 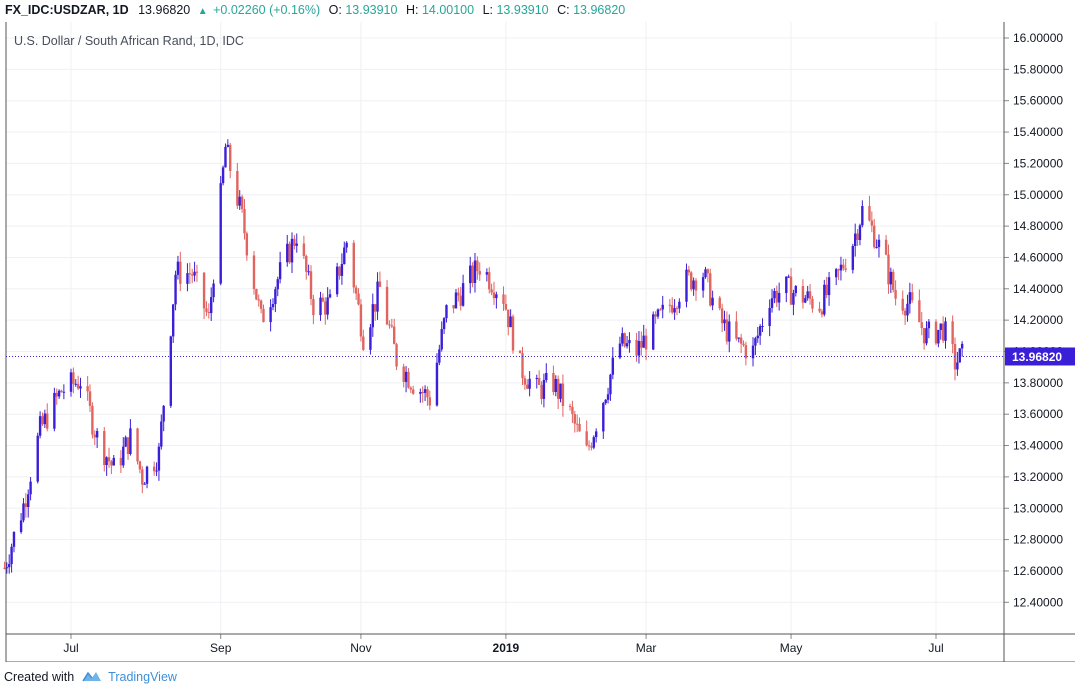 I want to click on y-tick-label: 13.40000, so click(x=1038, y=446).